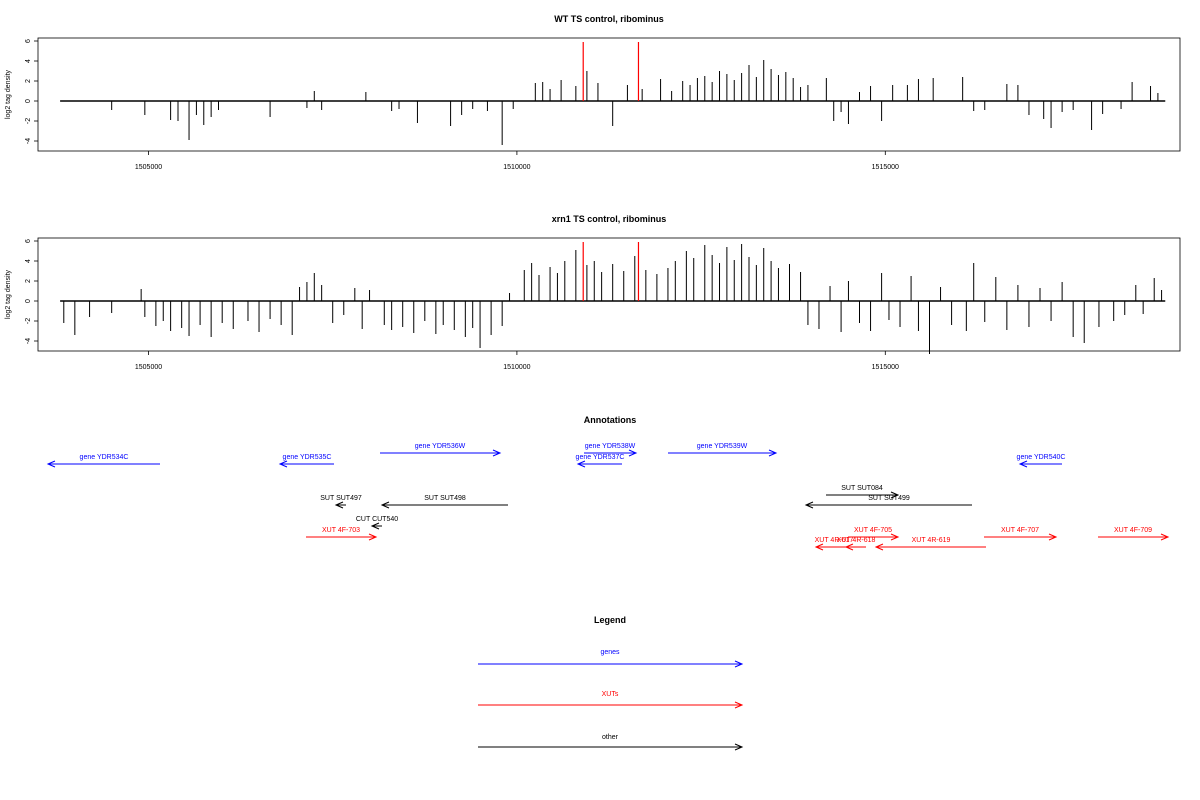  Describe the element at coordinates (610, 446) in the screenshot. I see `annotation-label: gene YDR538W` at that location.